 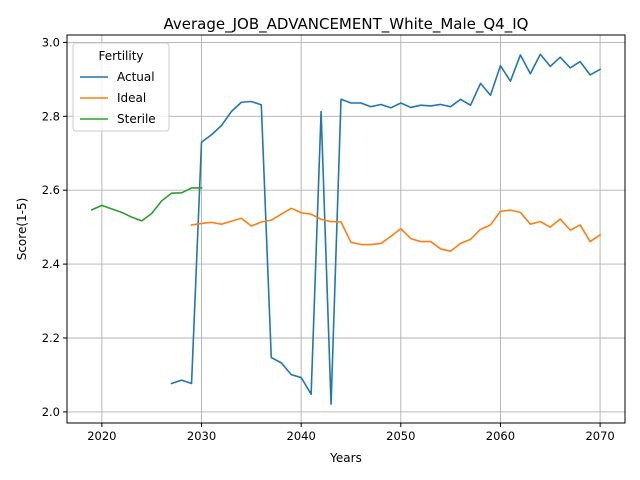 What do you see at coordinates (400, 436) in the screenshot?
I see `x-tick-label: 2050` at bounding box center [400, 436].